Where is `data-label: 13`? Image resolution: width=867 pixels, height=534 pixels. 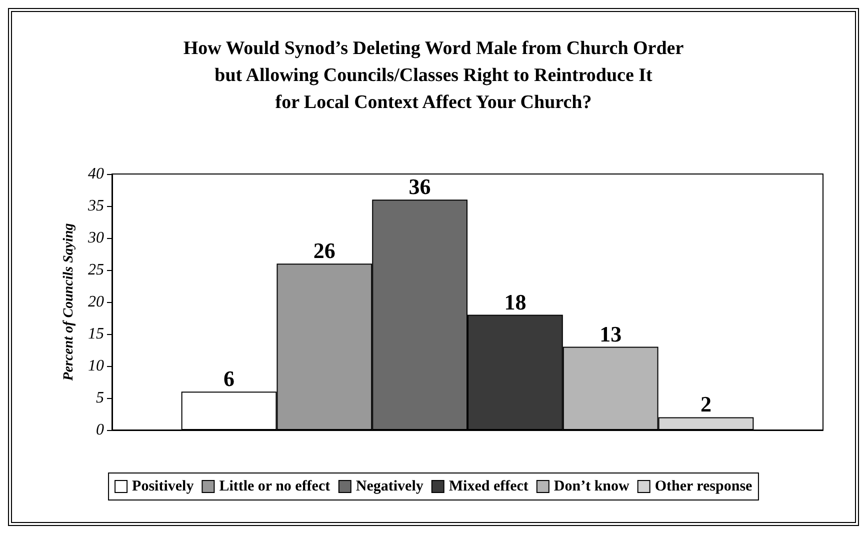
data-label: 13 is located at coordinates (611, 333).